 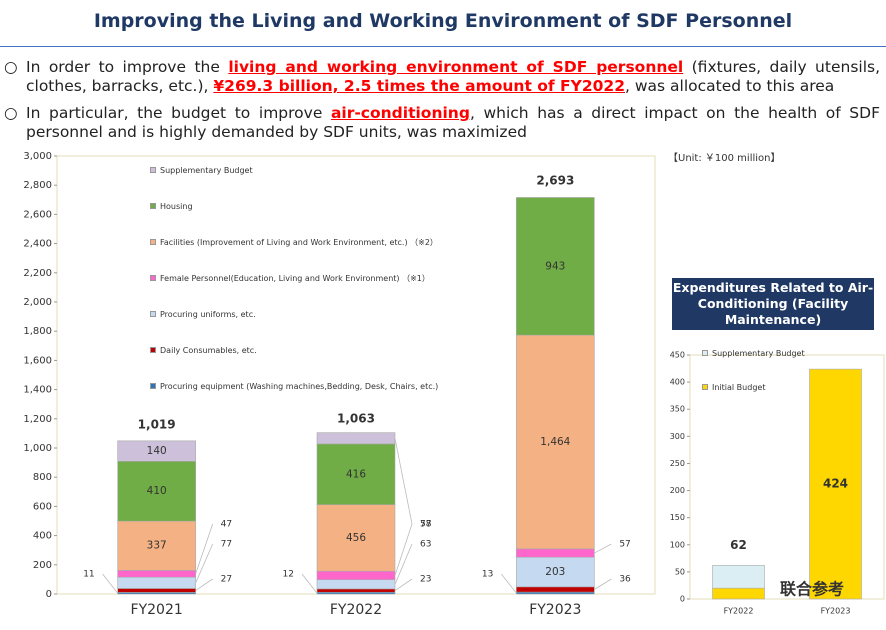 I want to click on y-tick-label: 600, so click(x=42, y=506).